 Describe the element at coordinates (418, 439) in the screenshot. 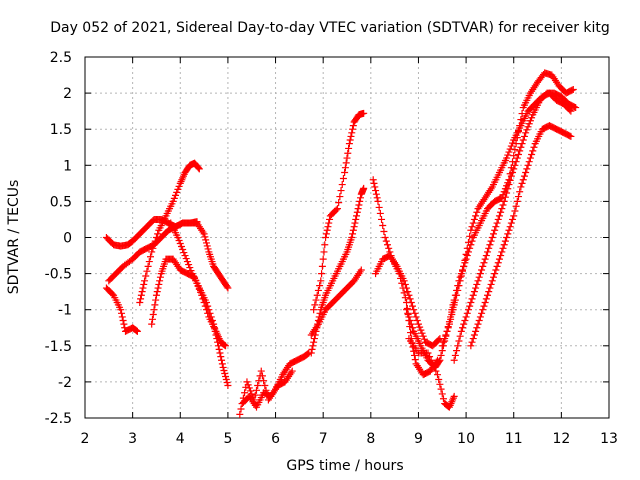

I see `x-tick-label: 9` at that location.